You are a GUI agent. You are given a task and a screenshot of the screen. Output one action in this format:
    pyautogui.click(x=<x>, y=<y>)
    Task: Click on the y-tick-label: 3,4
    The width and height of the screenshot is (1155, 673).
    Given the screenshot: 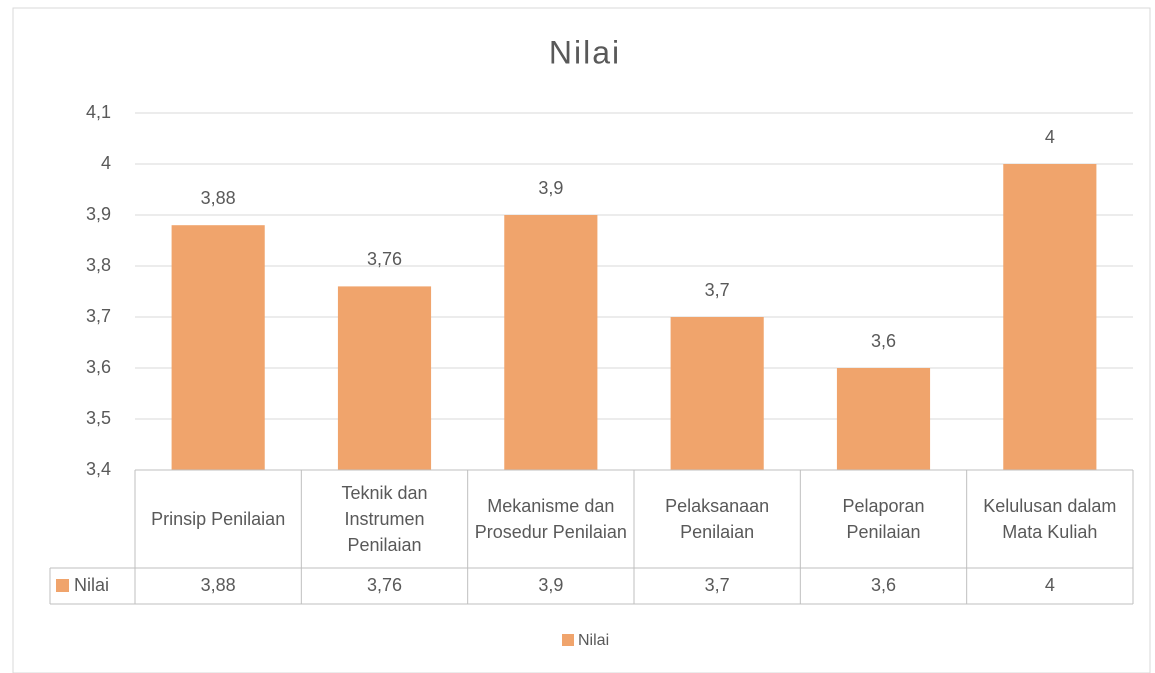 What is the action you would take?
    pyautogui.click(x=98, y=469)
    